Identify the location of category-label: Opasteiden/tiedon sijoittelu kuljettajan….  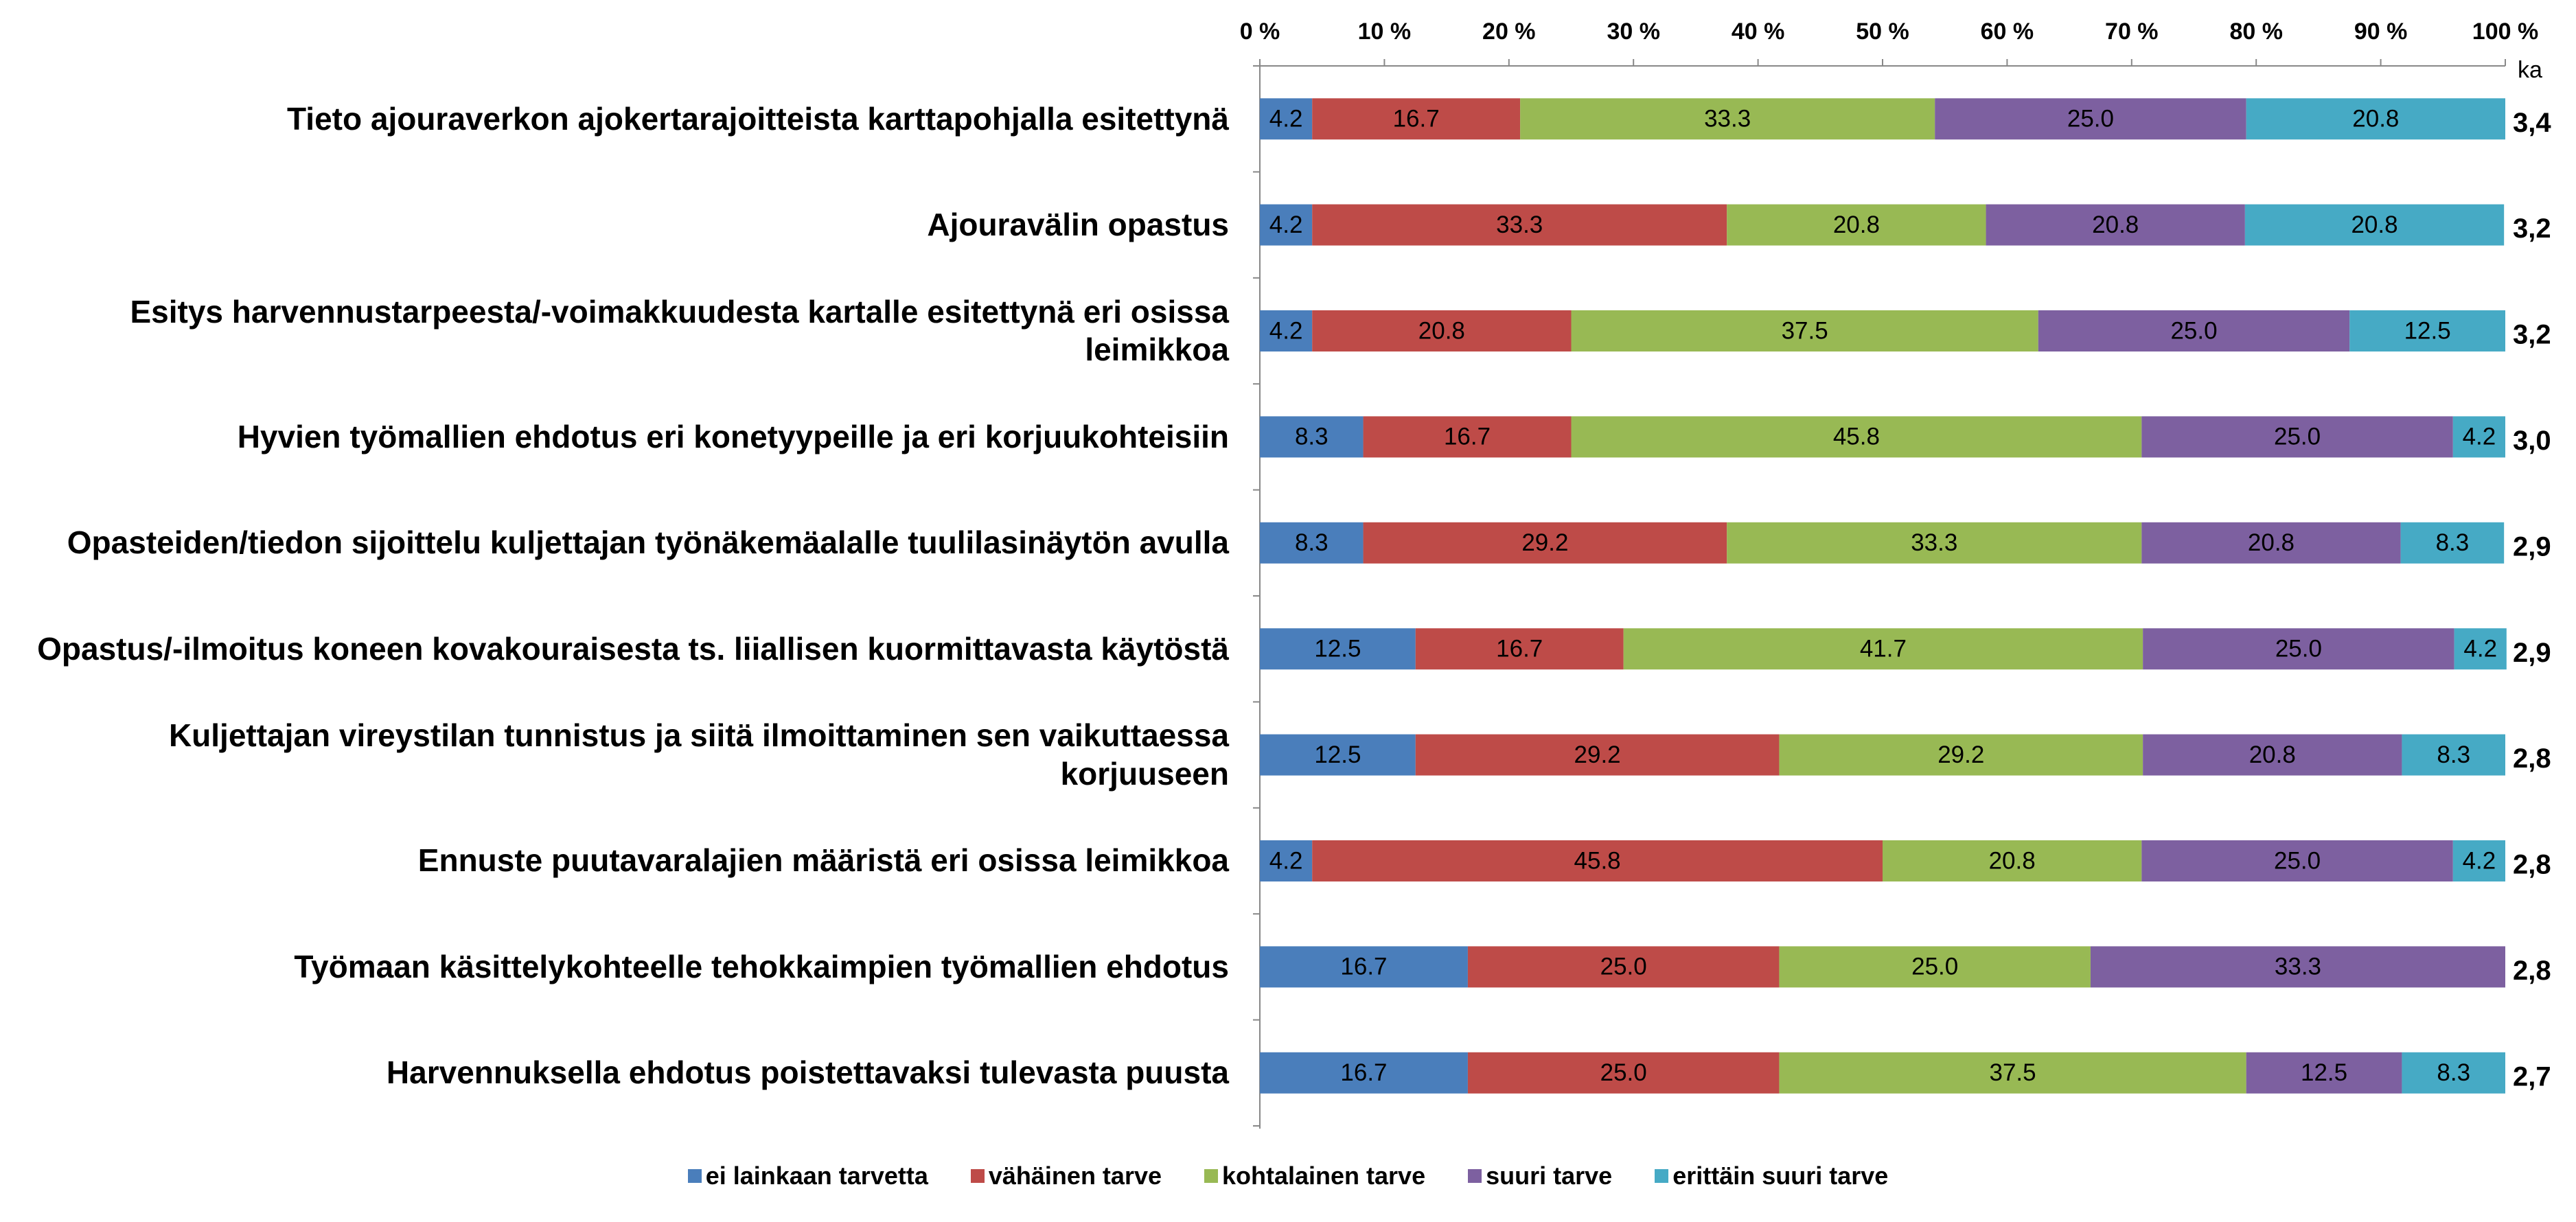
(648, 542).